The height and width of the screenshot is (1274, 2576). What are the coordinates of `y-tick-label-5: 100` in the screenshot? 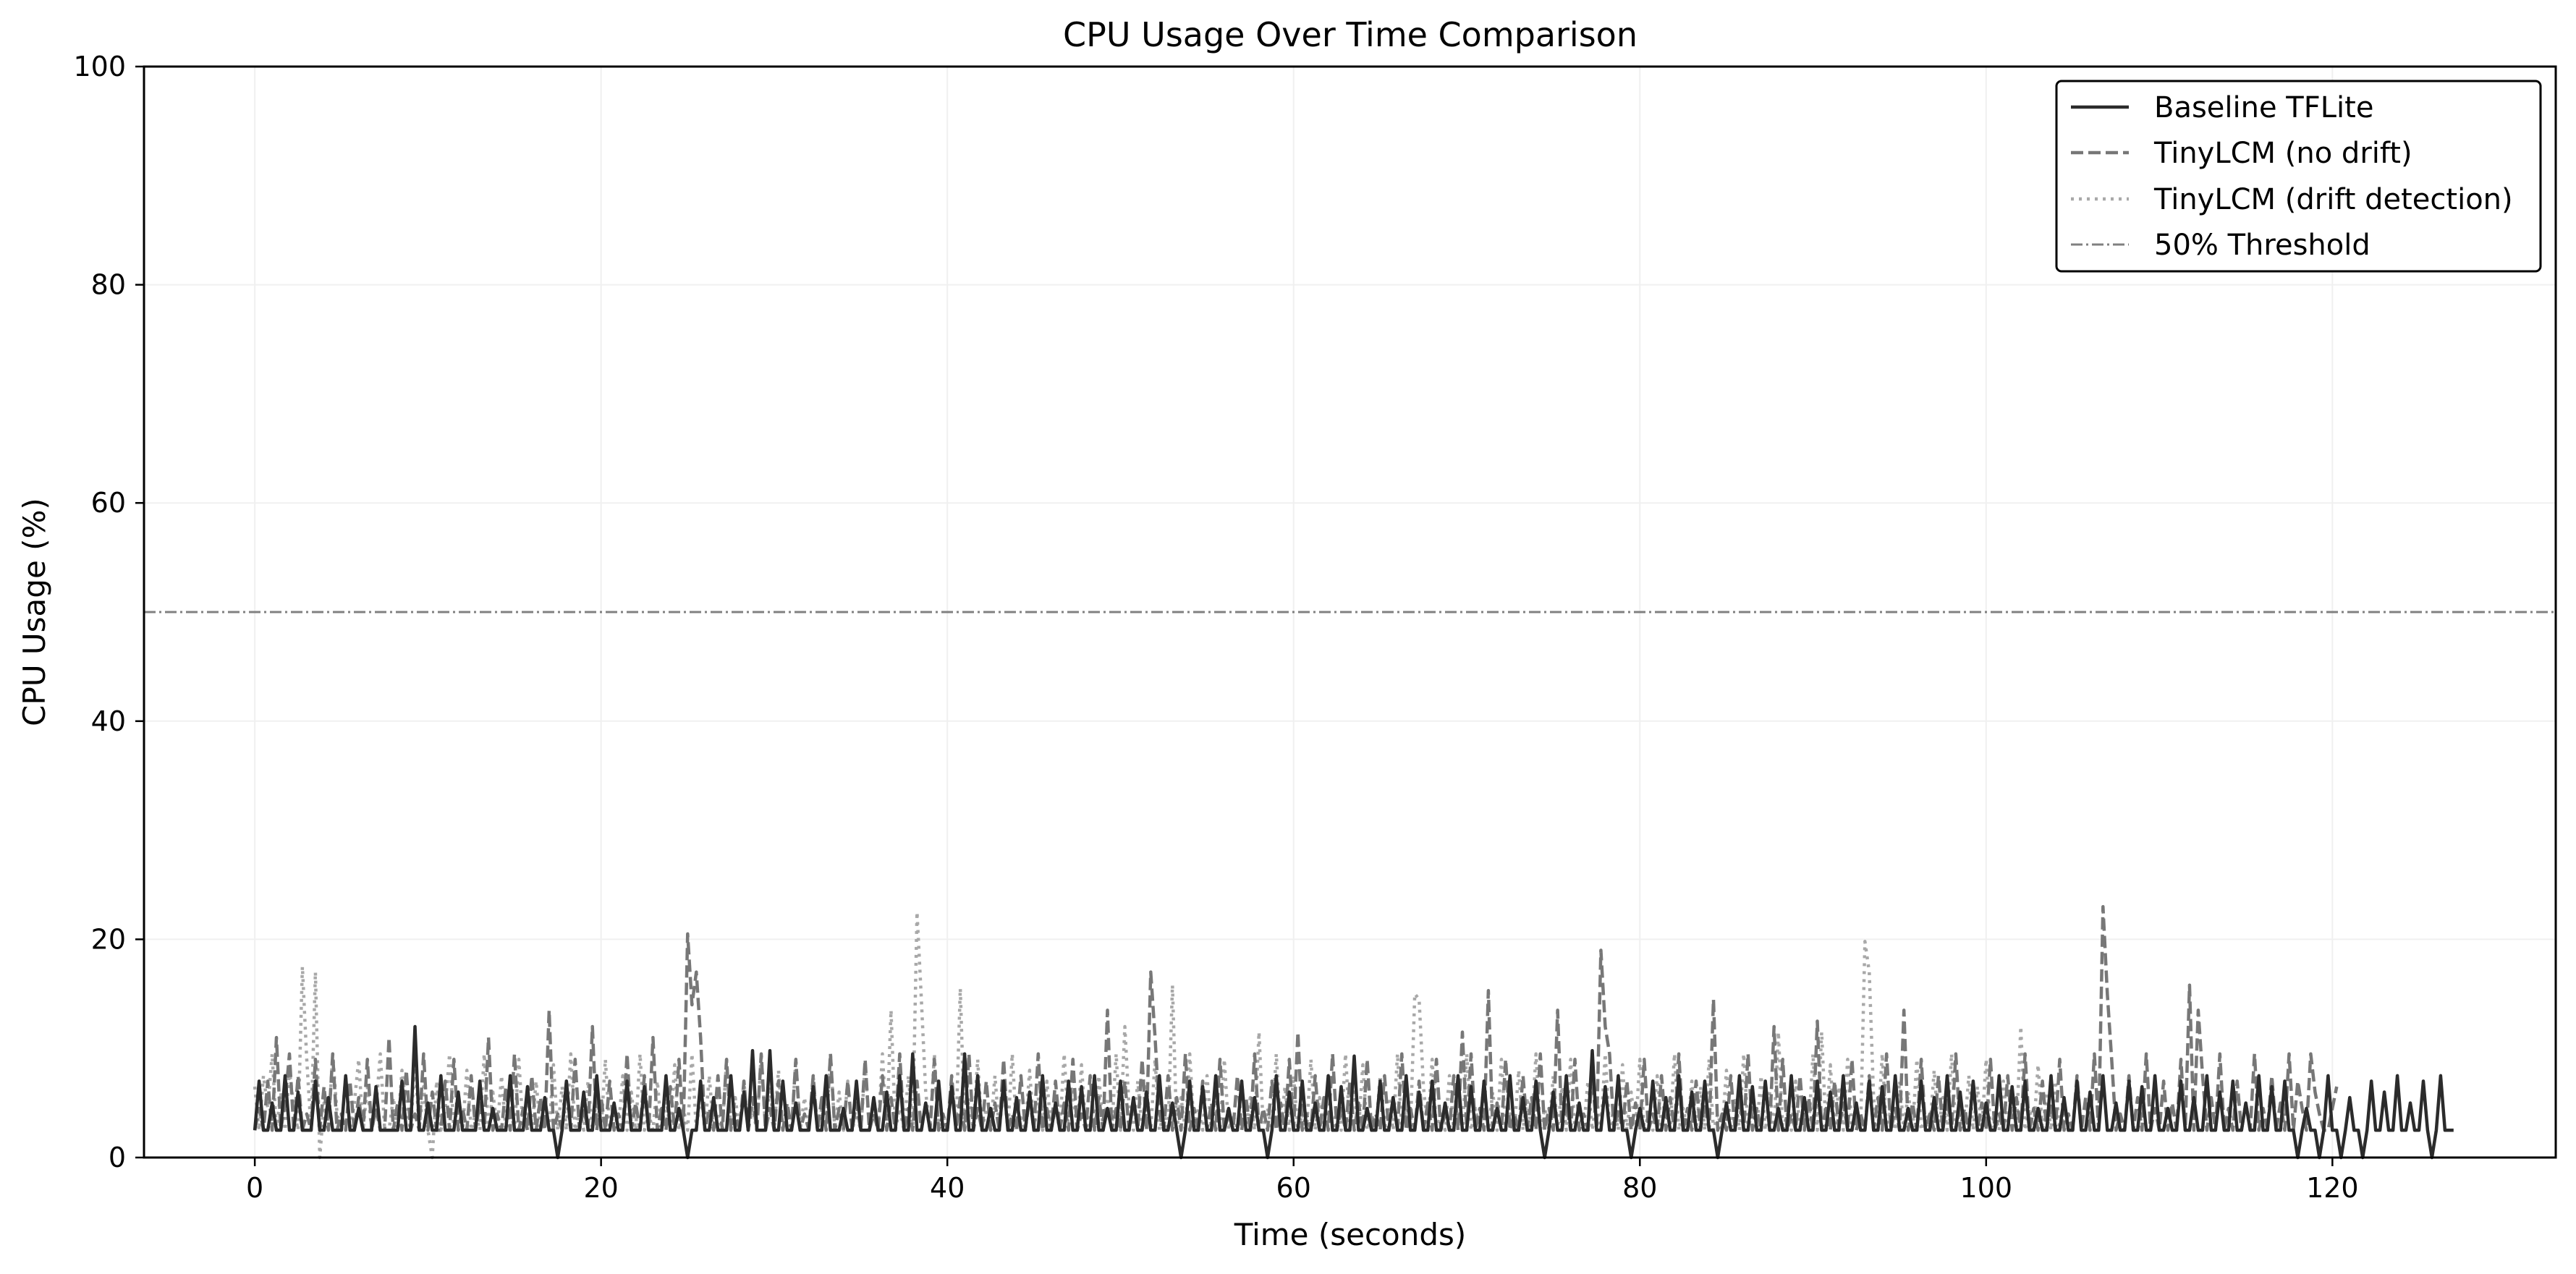 It's located at (99, 66).